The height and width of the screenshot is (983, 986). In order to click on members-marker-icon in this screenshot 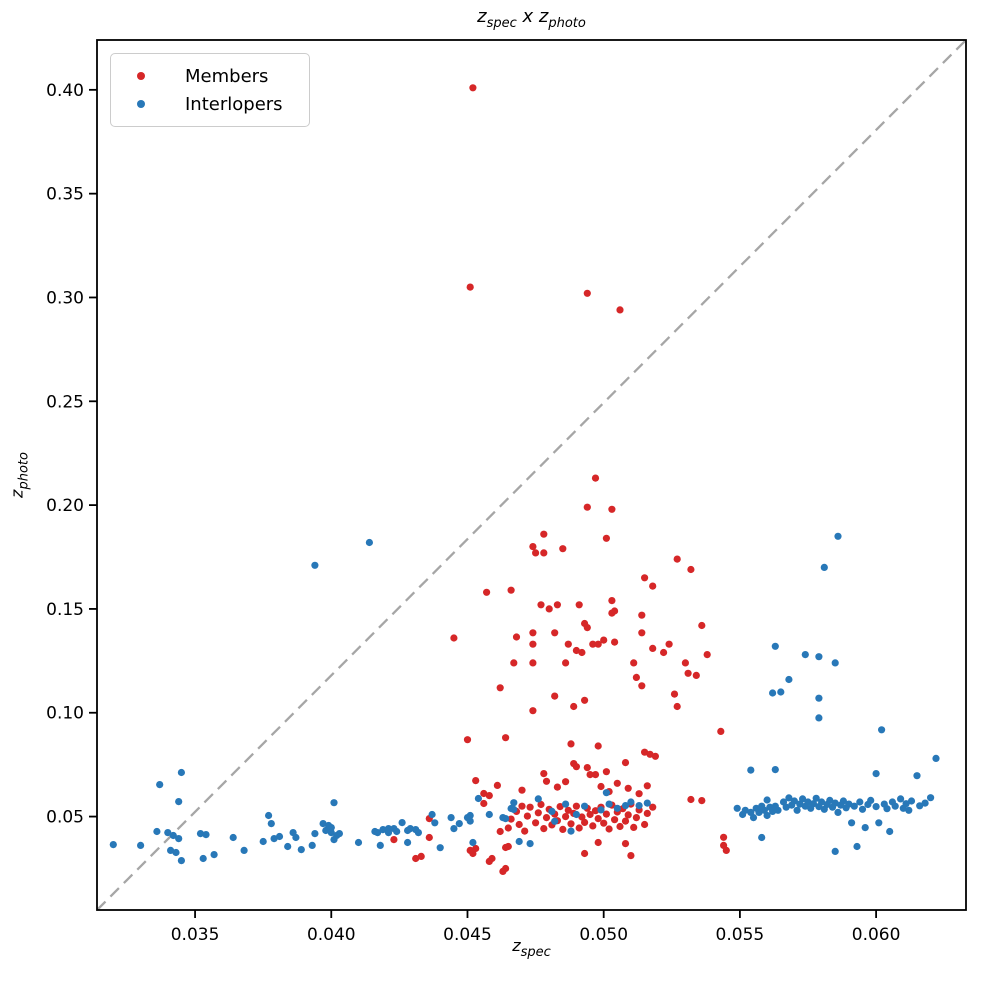, I will do `click(141, 76)`.